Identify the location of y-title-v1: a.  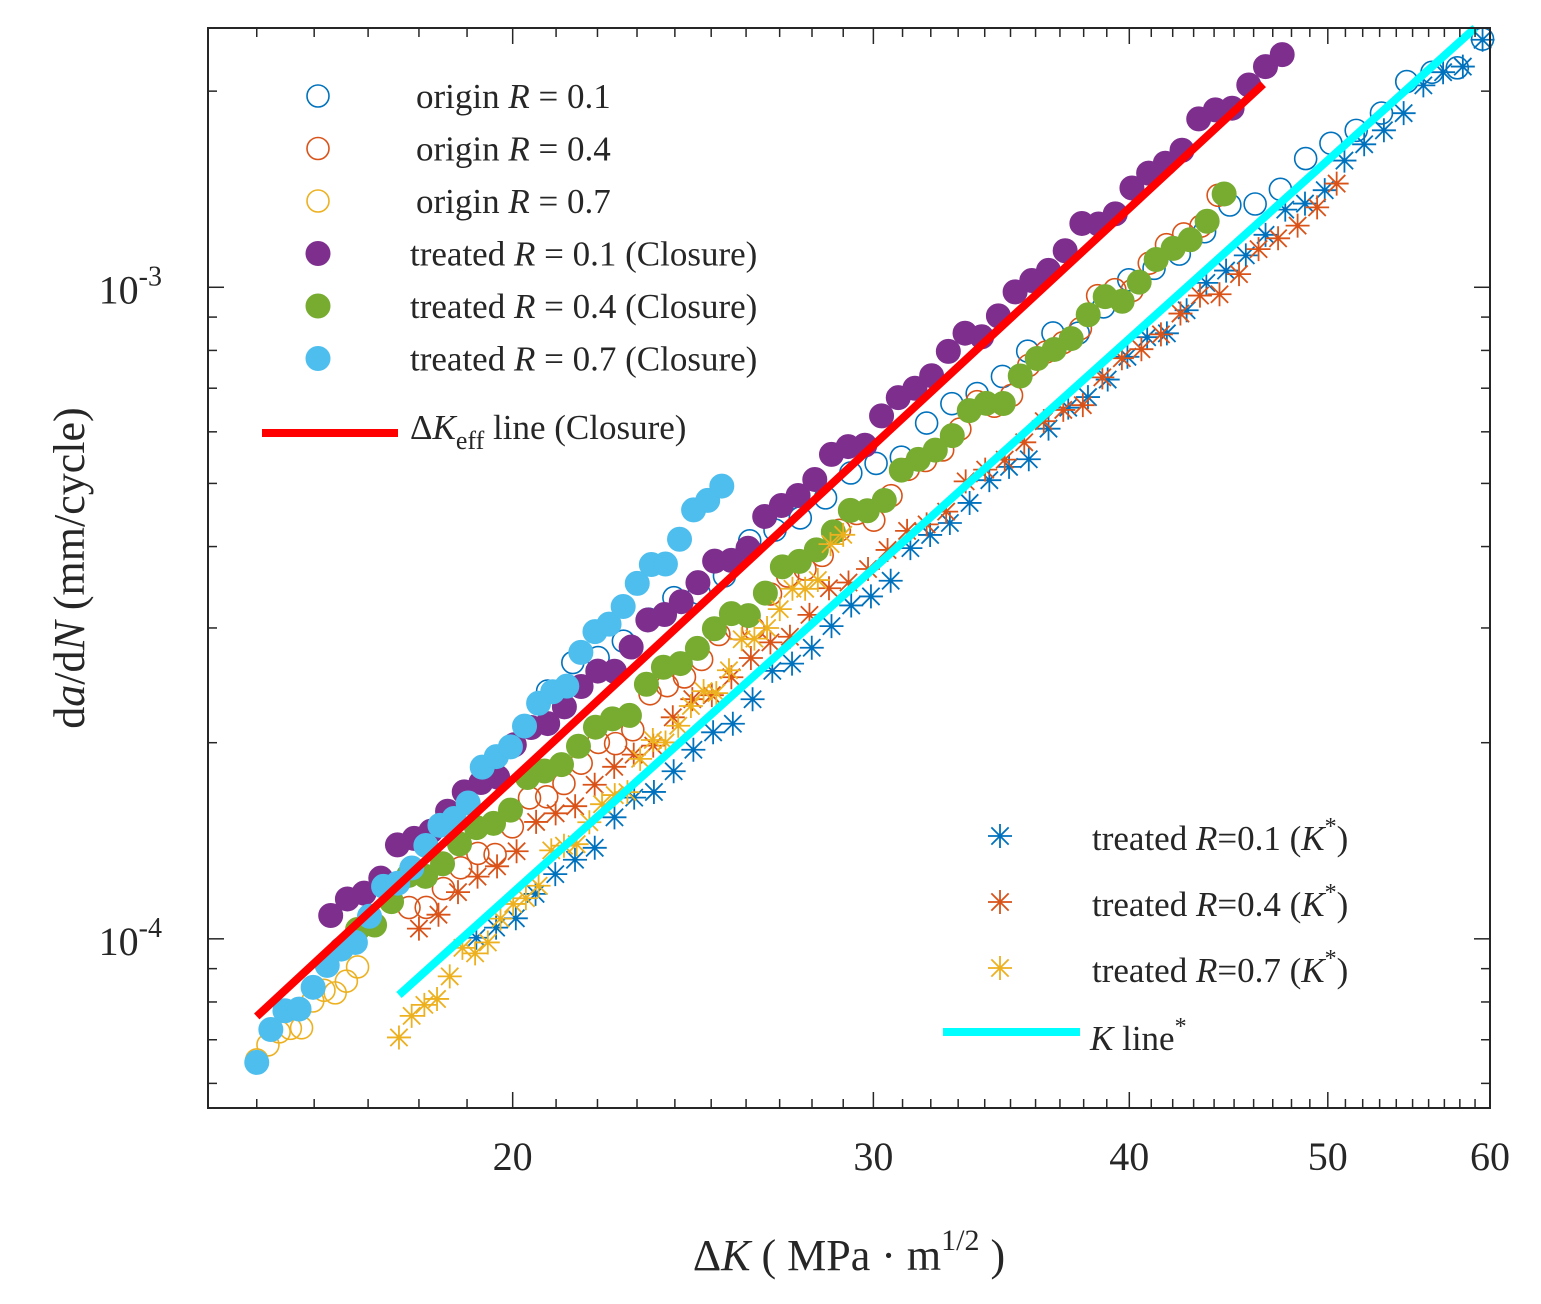
(69, 696).